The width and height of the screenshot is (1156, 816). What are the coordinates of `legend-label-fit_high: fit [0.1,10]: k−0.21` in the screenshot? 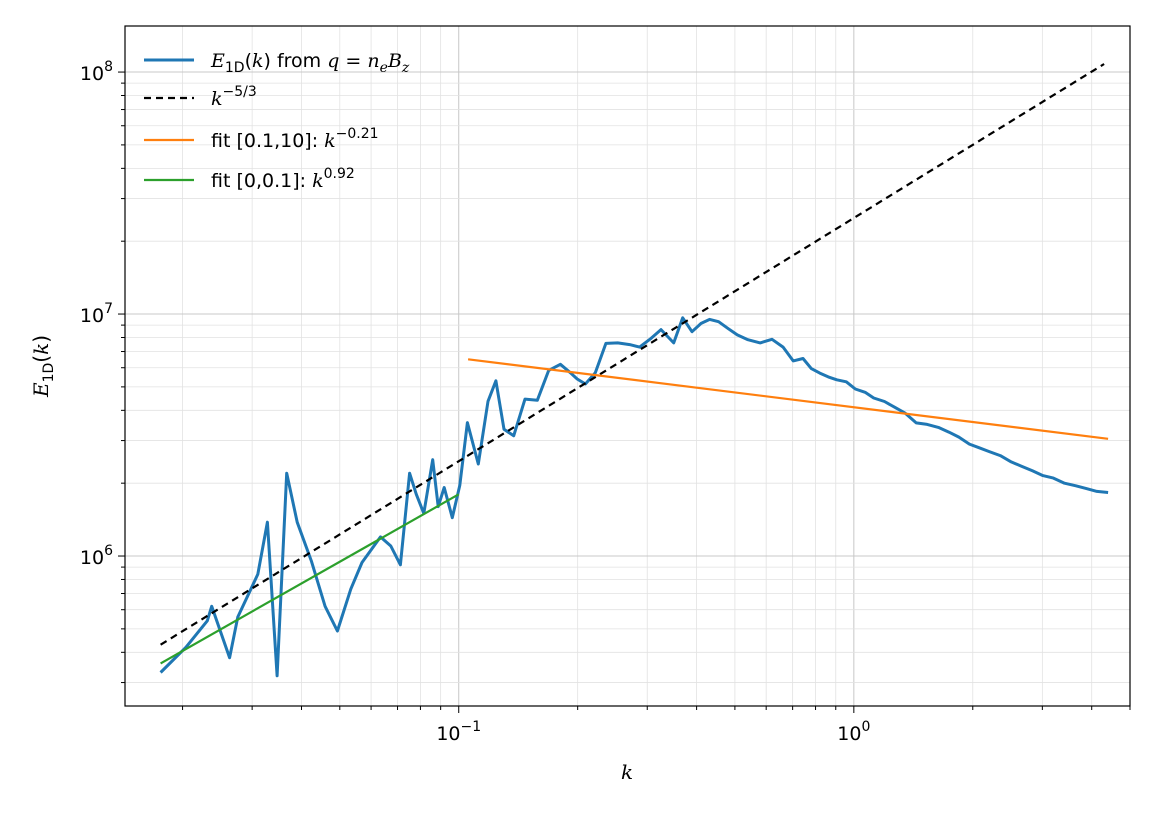 It's located at (295, 139).